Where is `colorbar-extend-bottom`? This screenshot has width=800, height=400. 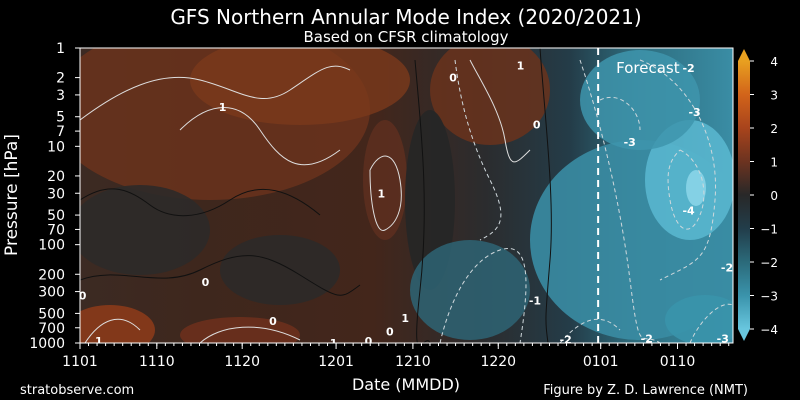 colorbar-extend-bottom is located at coordinates (744, 335).